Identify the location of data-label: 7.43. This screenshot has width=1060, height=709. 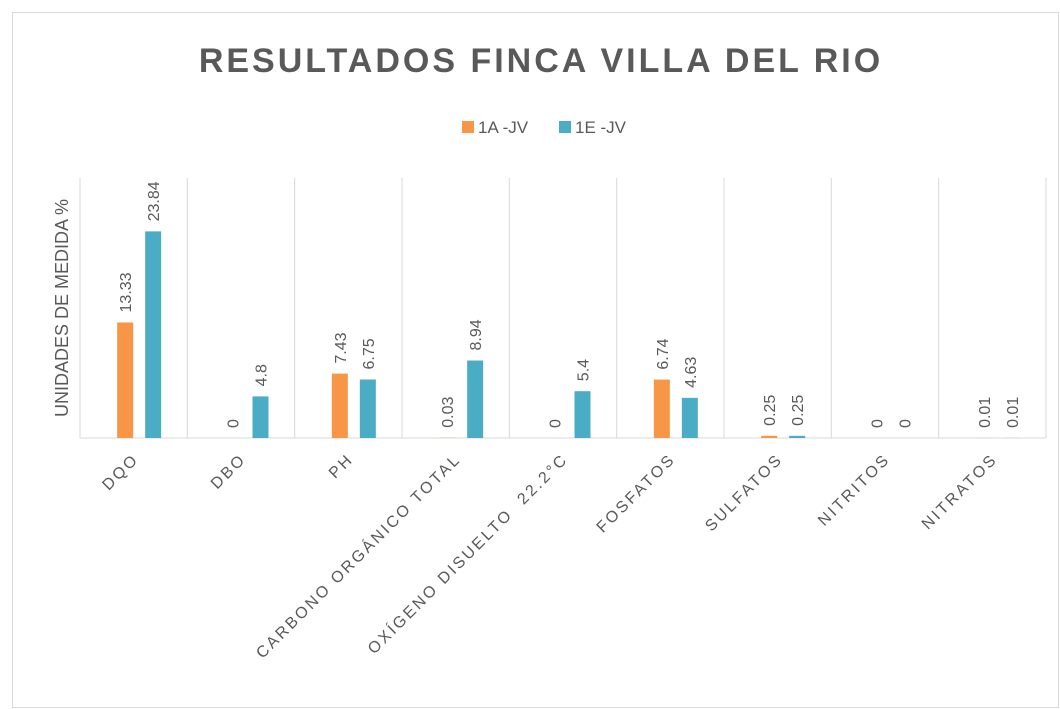
(341, 347).